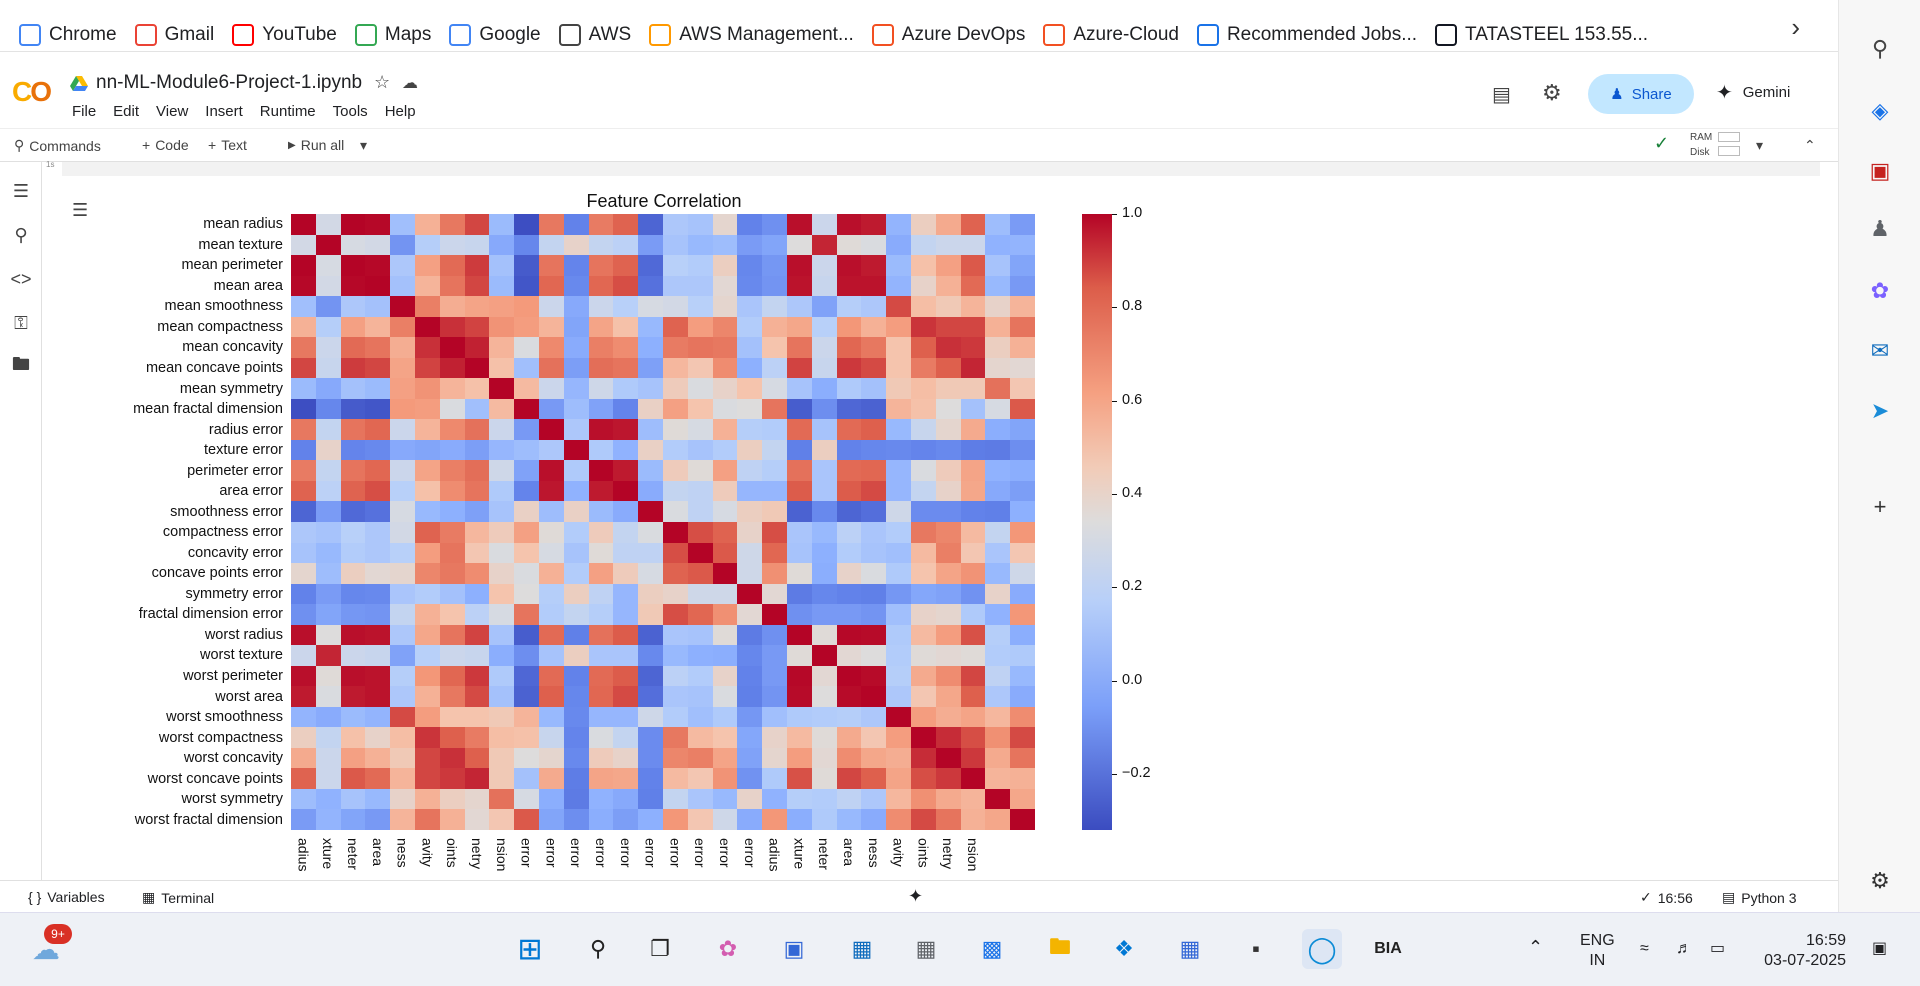 The image size is (1920, 986). Describe the element at coordinates (21, 234) in the screenshot. I see `find-icon: ⚲` at that location.